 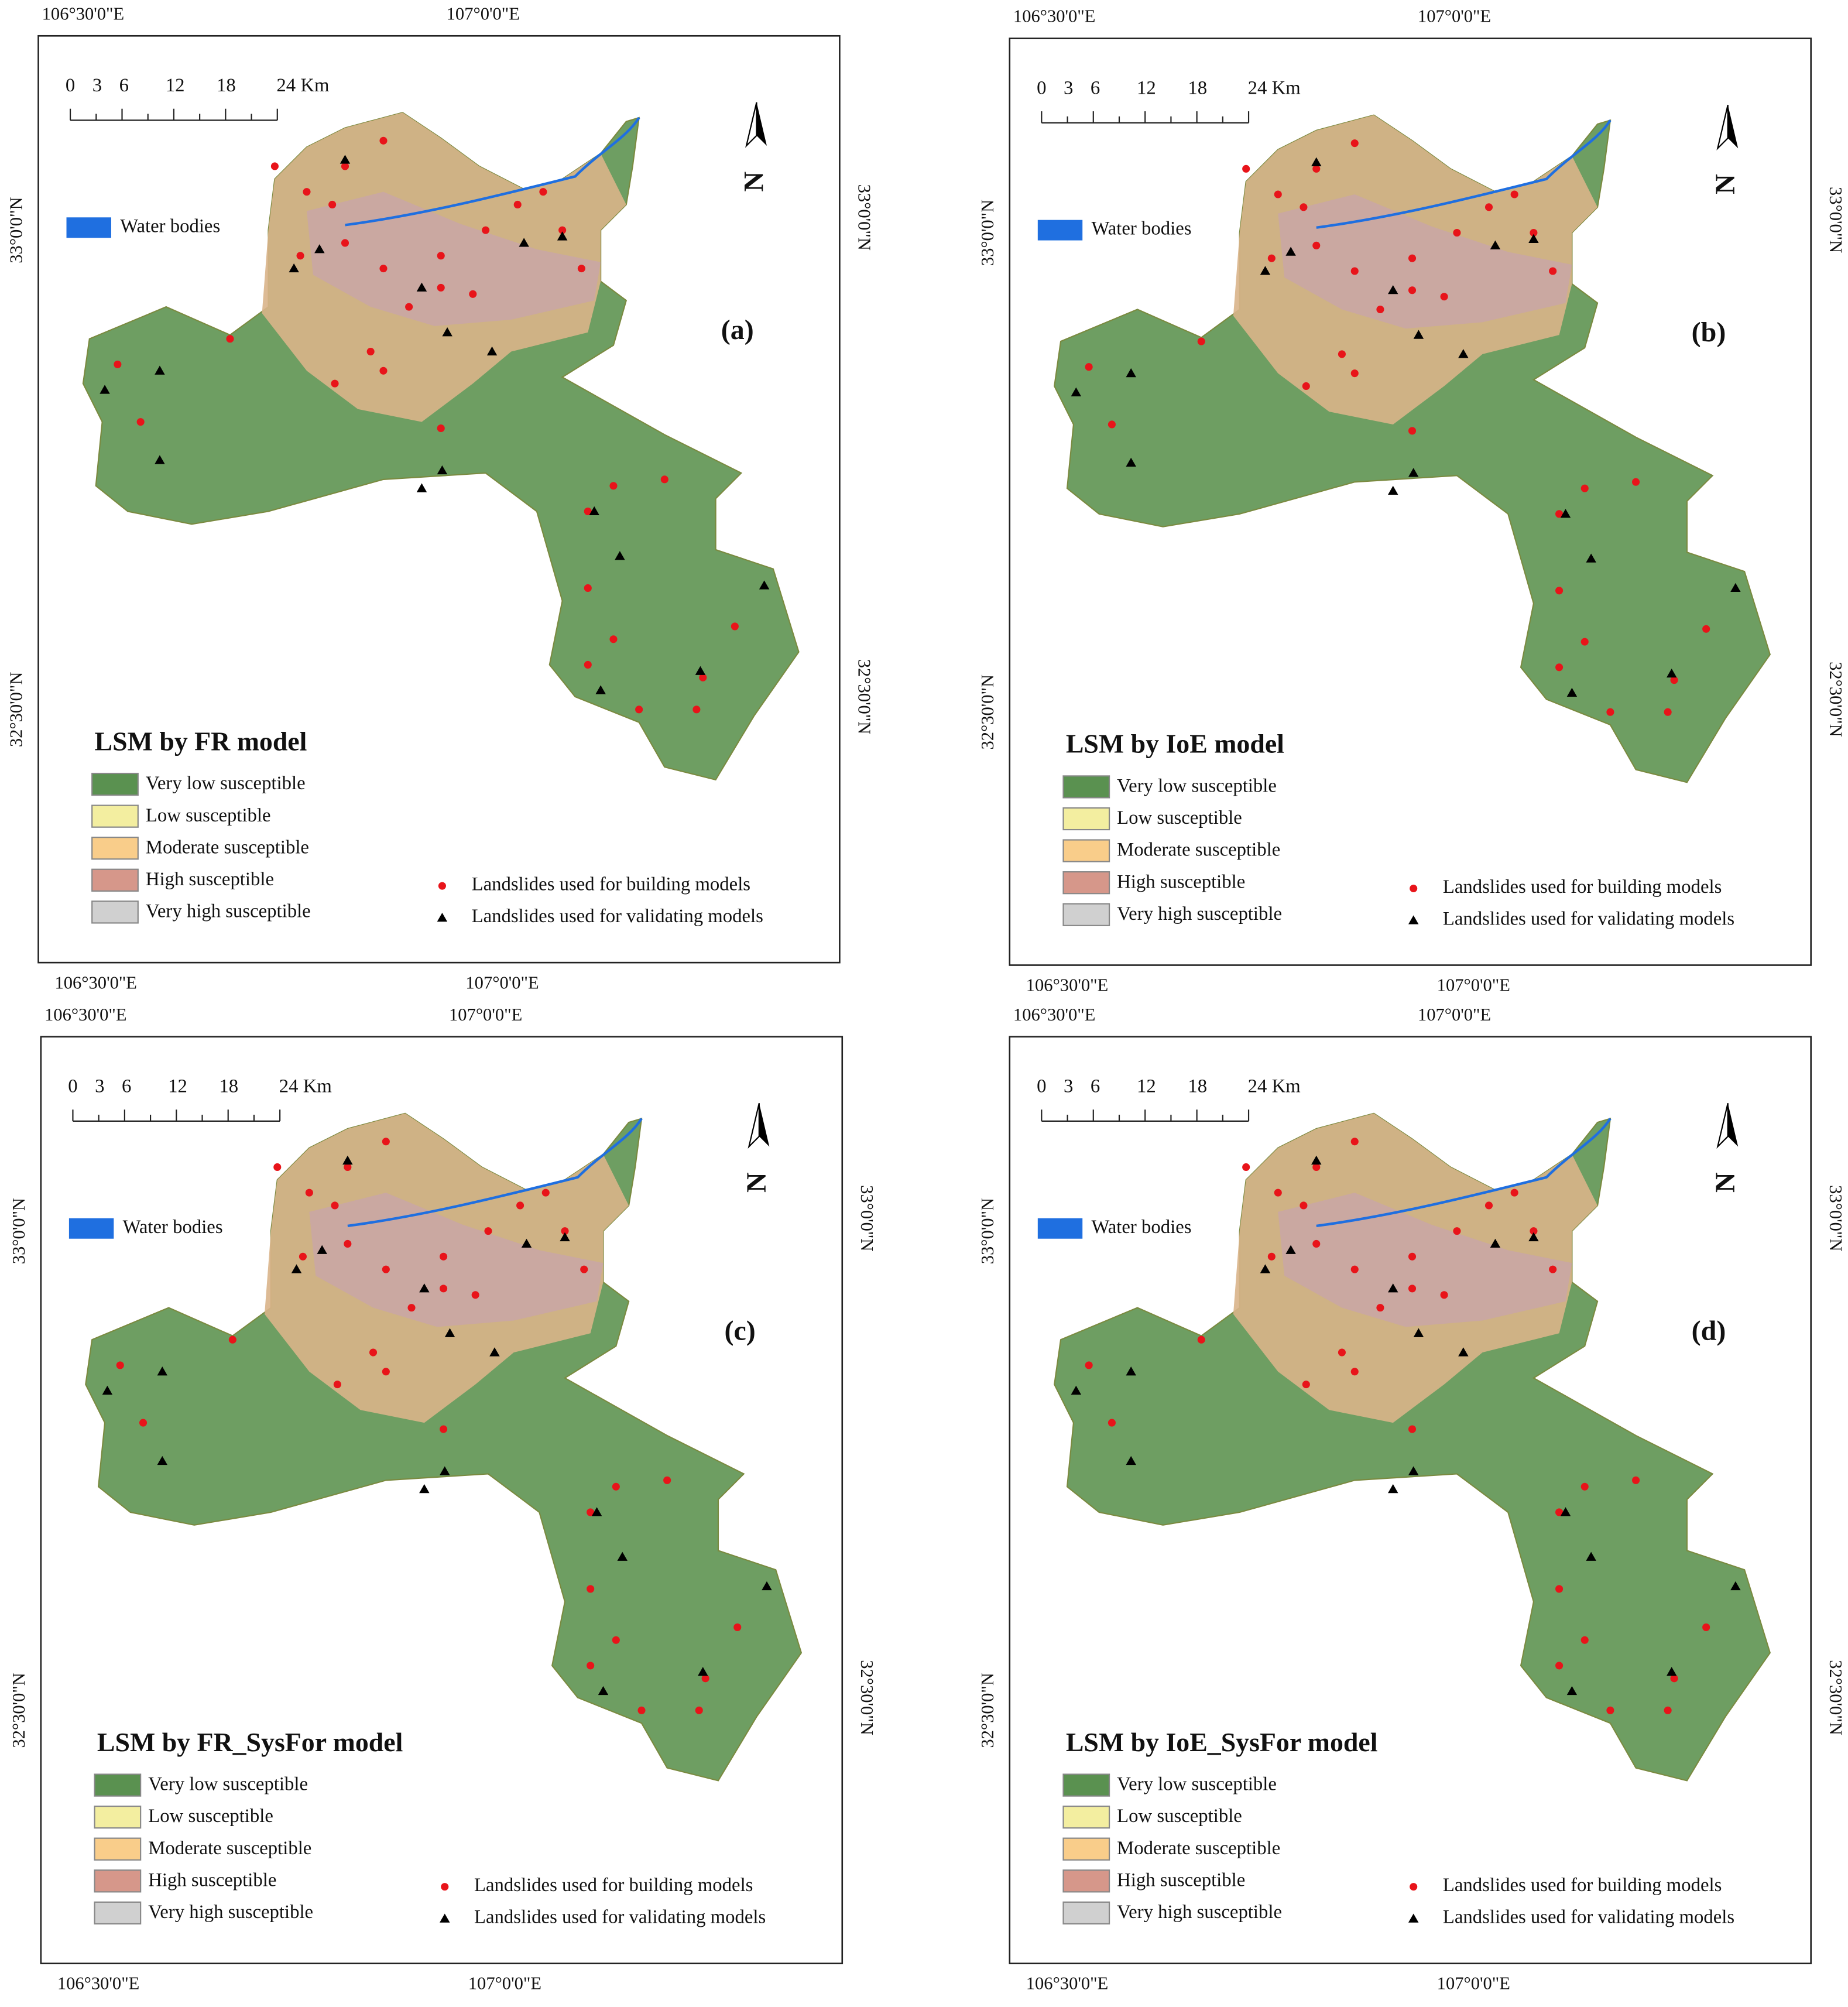 I want to click on scale-label: 24 Km, so click(x=1274, y=87).